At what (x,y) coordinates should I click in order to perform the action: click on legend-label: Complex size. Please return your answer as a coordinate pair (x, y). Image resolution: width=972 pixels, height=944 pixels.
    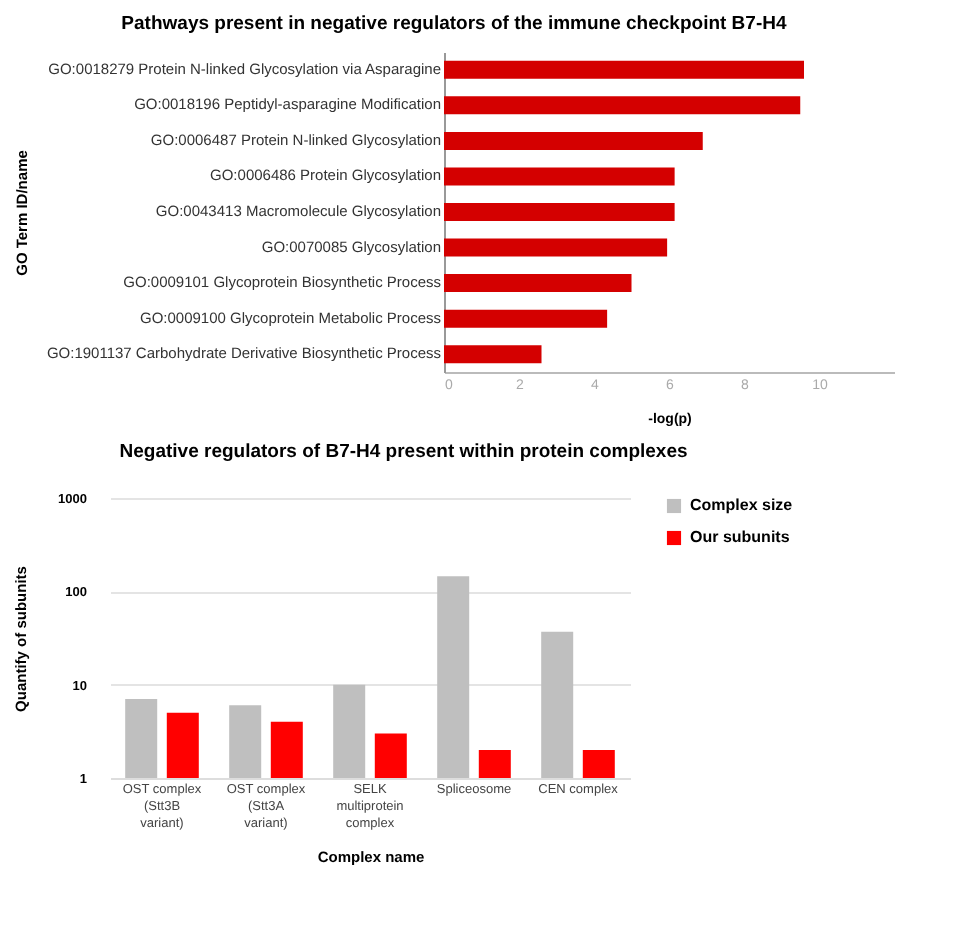
    Looking at the image, I should click on (742, 505).